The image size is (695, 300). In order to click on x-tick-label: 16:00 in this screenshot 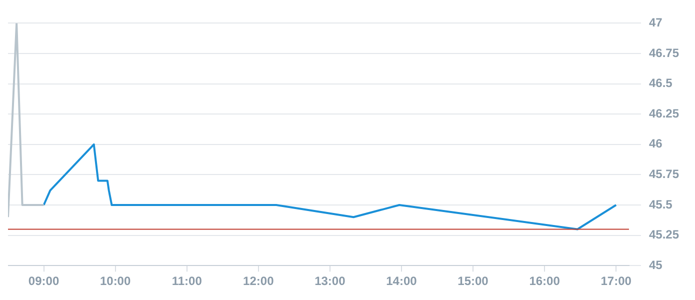, I will do `click(544, 281)`.